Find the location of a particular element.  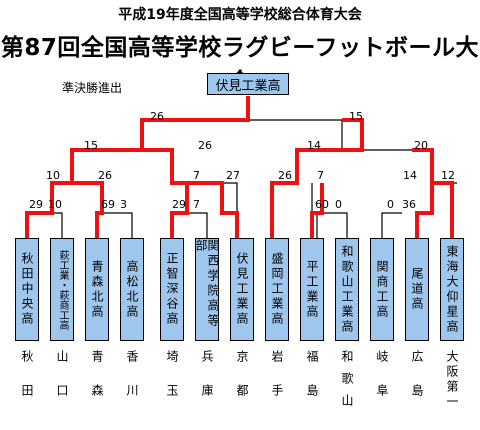

team-box: 平工業高 is located at coordinates (312, 289).